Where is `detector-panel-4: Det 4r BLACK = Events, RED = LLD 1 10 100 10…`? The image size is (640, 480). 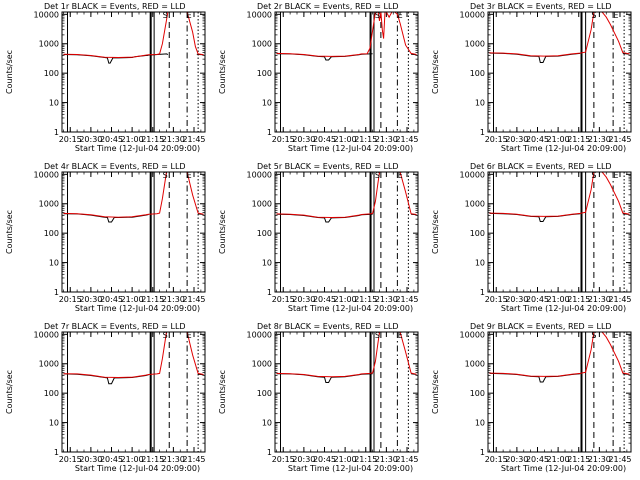 detector-panel-4: Det 4r BLACK = Events, RED = LLD 1 10 100 10… is located at coordinates (106, 240).